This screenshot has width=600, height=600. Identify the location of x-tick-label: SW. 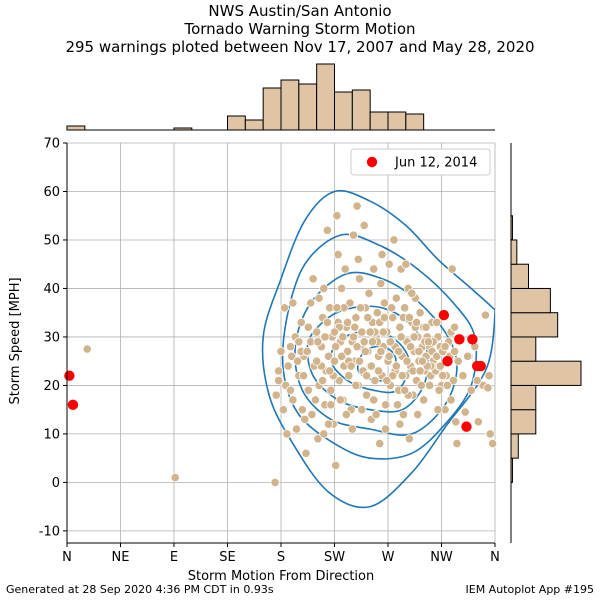
(334, 557).